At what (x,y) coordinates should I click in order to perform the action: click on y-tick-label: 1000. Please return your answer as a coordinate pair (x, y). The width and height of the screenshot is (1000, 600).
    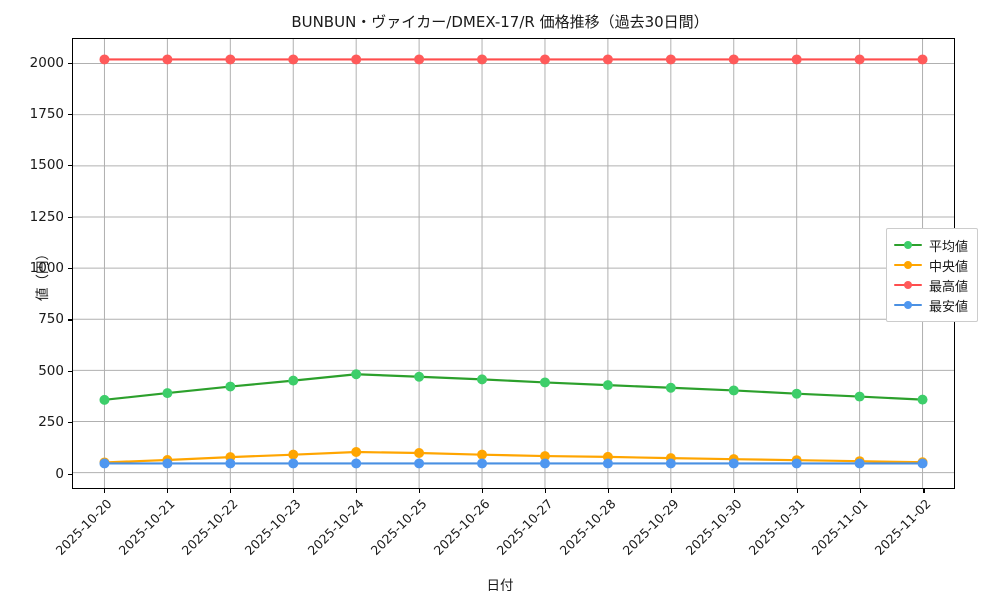
    Looking at the image, I should click on (46, 268).